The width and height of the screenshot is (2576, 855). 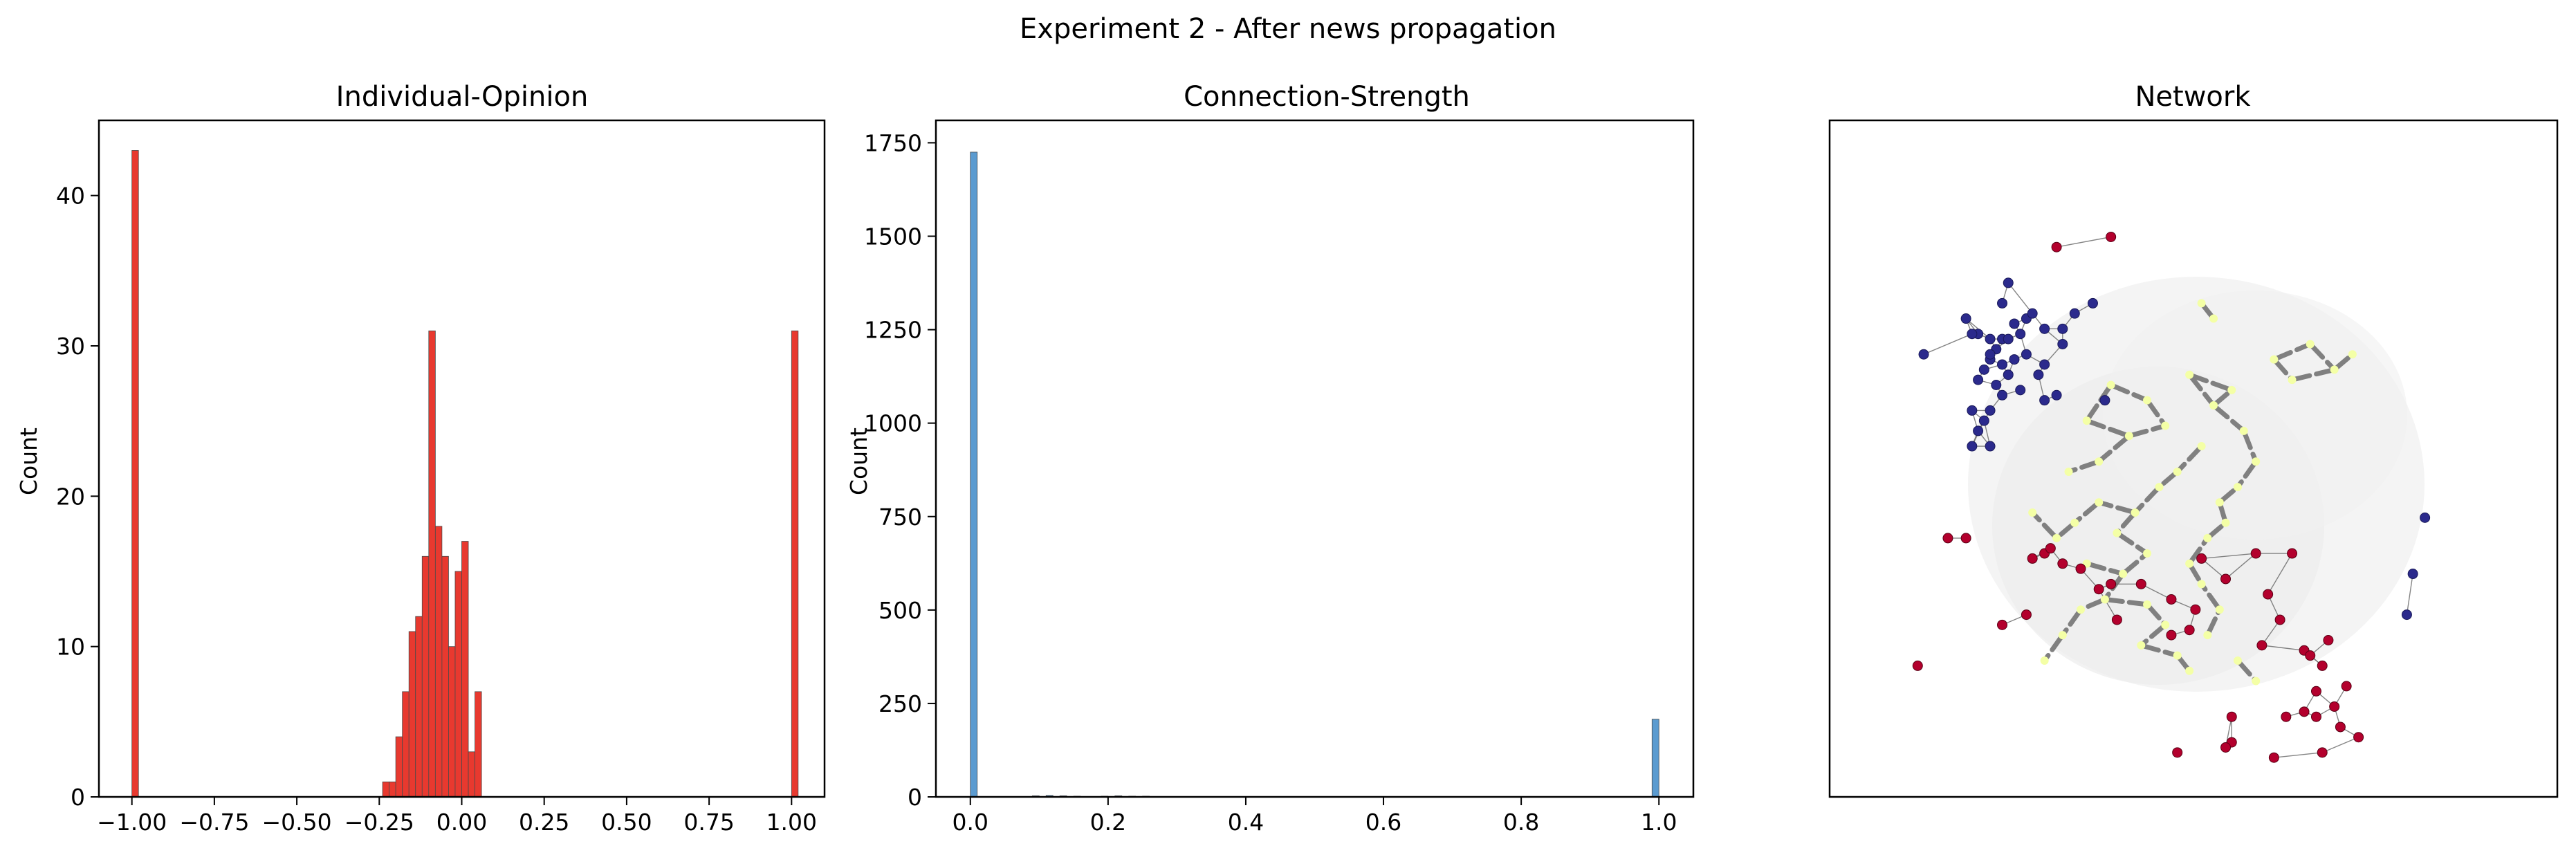 What do you see at coordinates (2196, 484) in the screenshot?
I see `network-background-cloud` at bounding box center [2196, 484].